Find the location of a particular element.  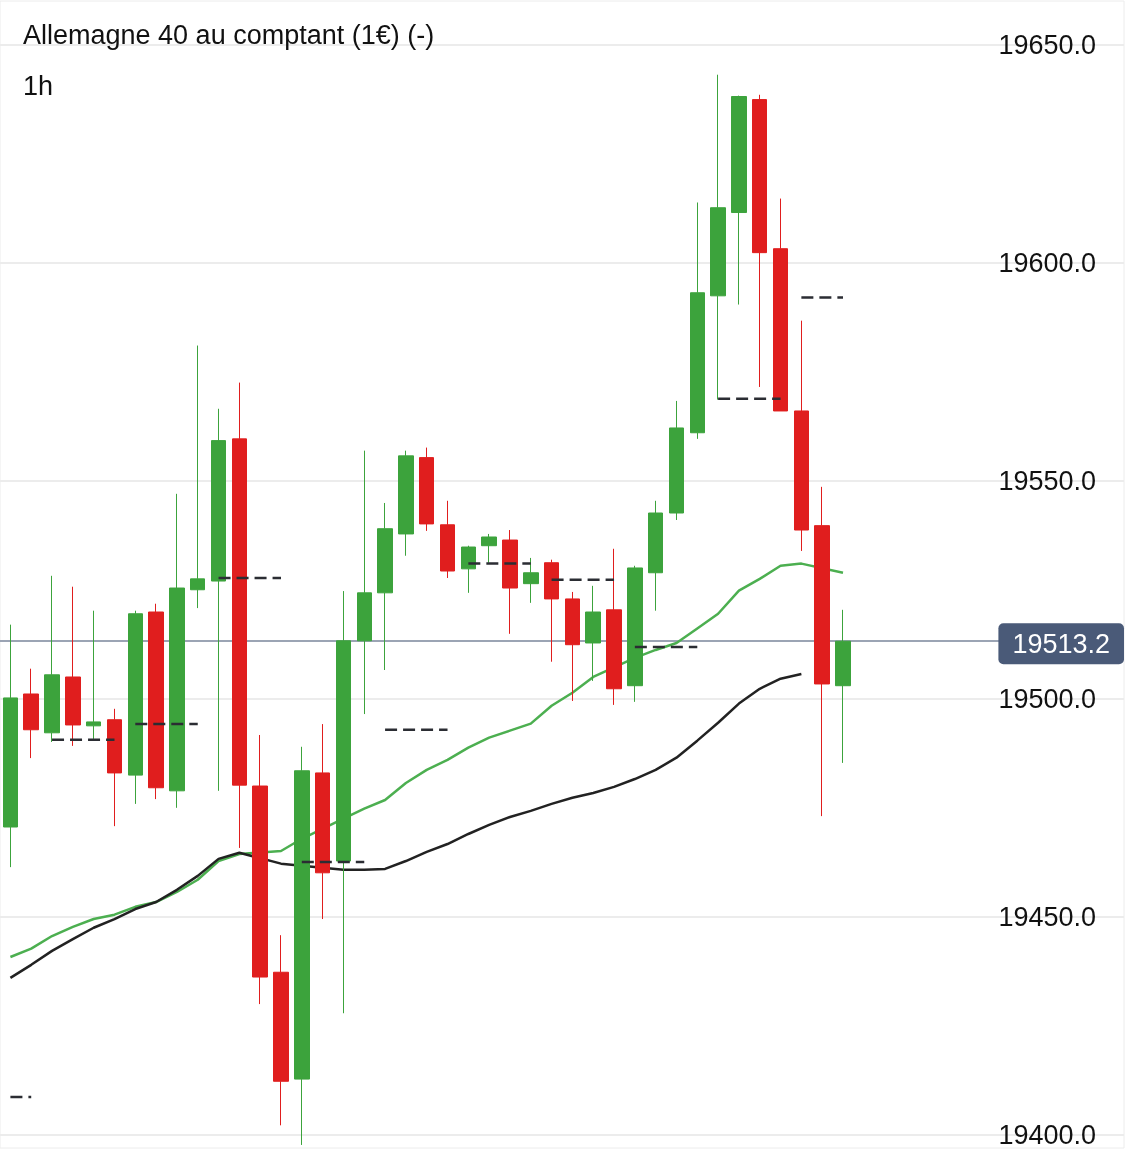

y-tick-label: 19450.0 is located at coordinates (1047, 916).